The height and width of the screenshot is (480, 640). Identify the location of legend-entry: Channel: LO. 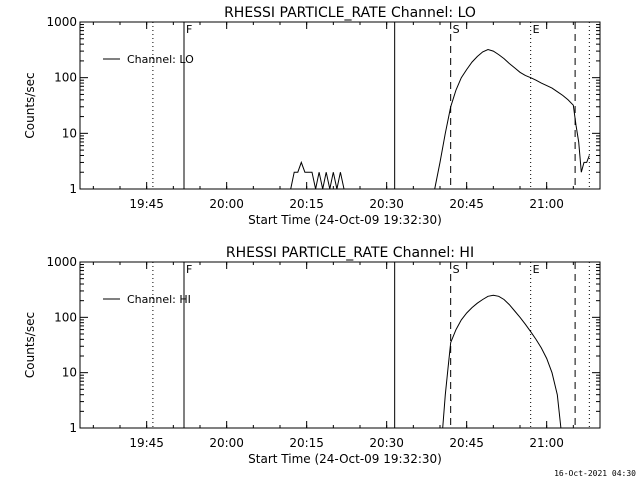
(160, 59).